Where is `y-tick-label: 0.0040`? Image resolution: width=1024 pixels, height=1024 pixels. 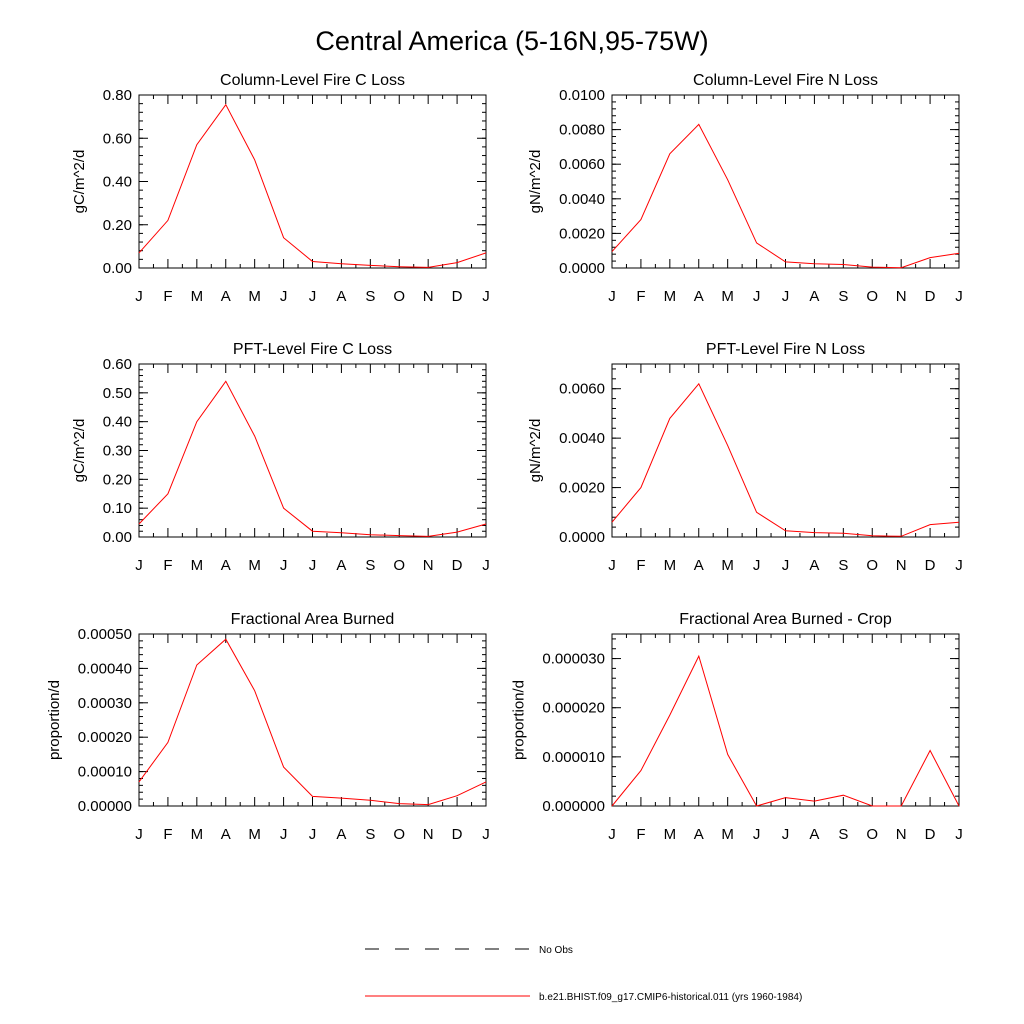 y-tick-label: 0.0040 is located at coordinates (582, 199).